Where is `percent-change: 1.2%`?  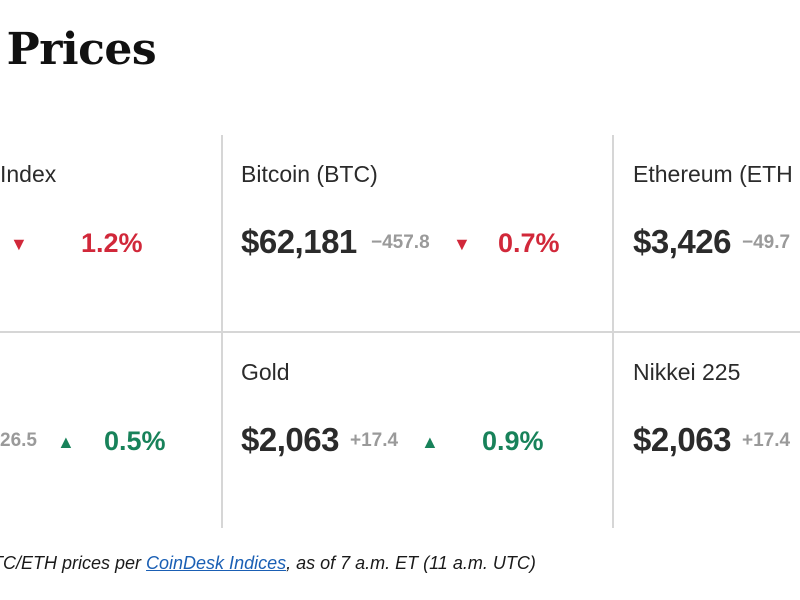 percent-change: 1.2% is located at coordinates (112, 243).